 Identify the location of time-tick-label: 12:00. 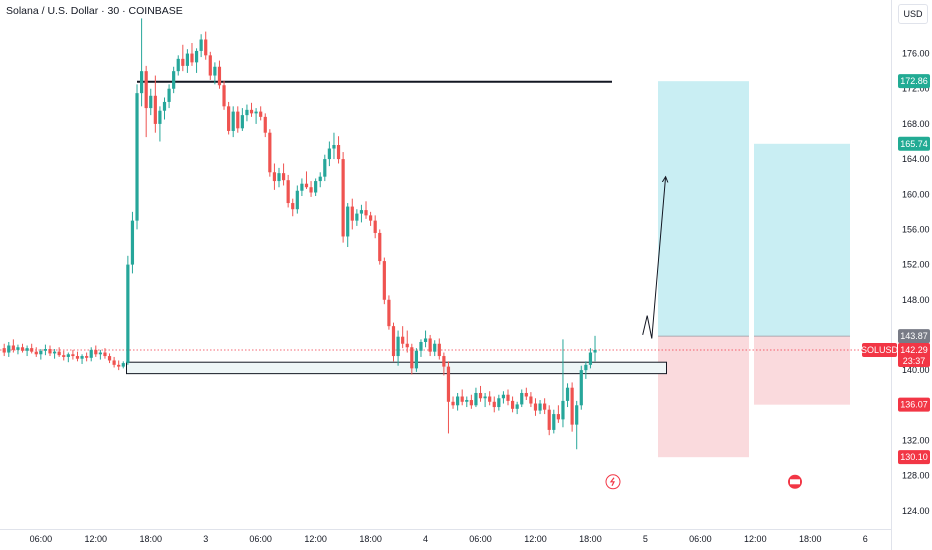
(96, 539).